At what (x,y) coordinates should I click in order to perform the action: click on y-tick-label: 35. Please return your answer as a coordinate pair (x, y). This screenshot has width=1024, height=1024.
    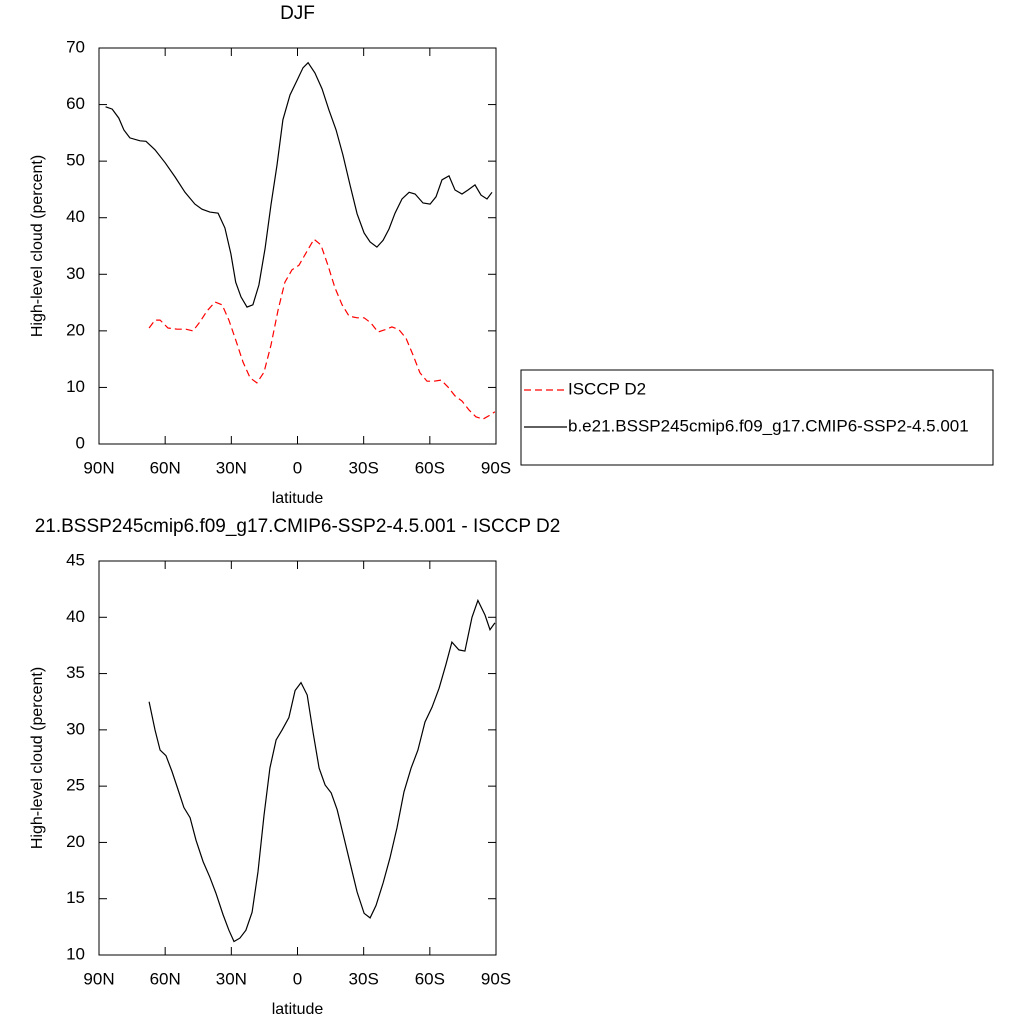
    Looking at the image, I should click on (75, 672).